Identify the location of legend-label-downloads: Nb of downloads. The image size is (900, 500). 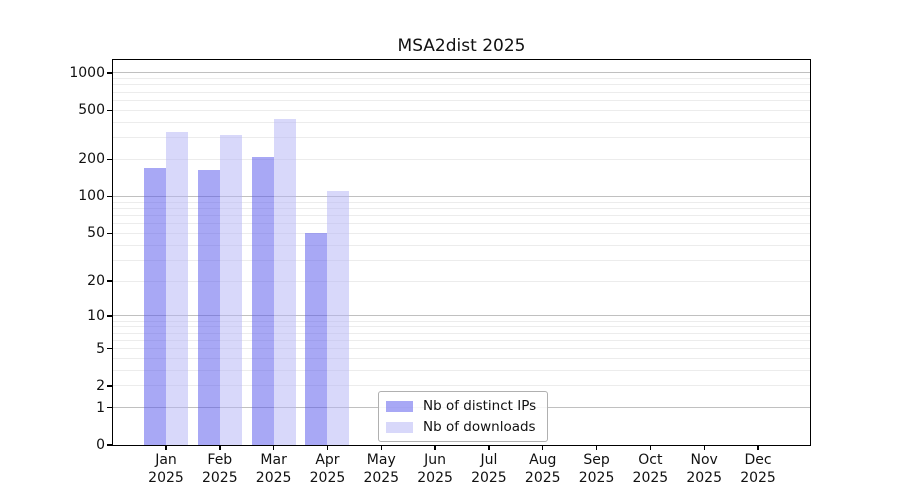
(479, 427).